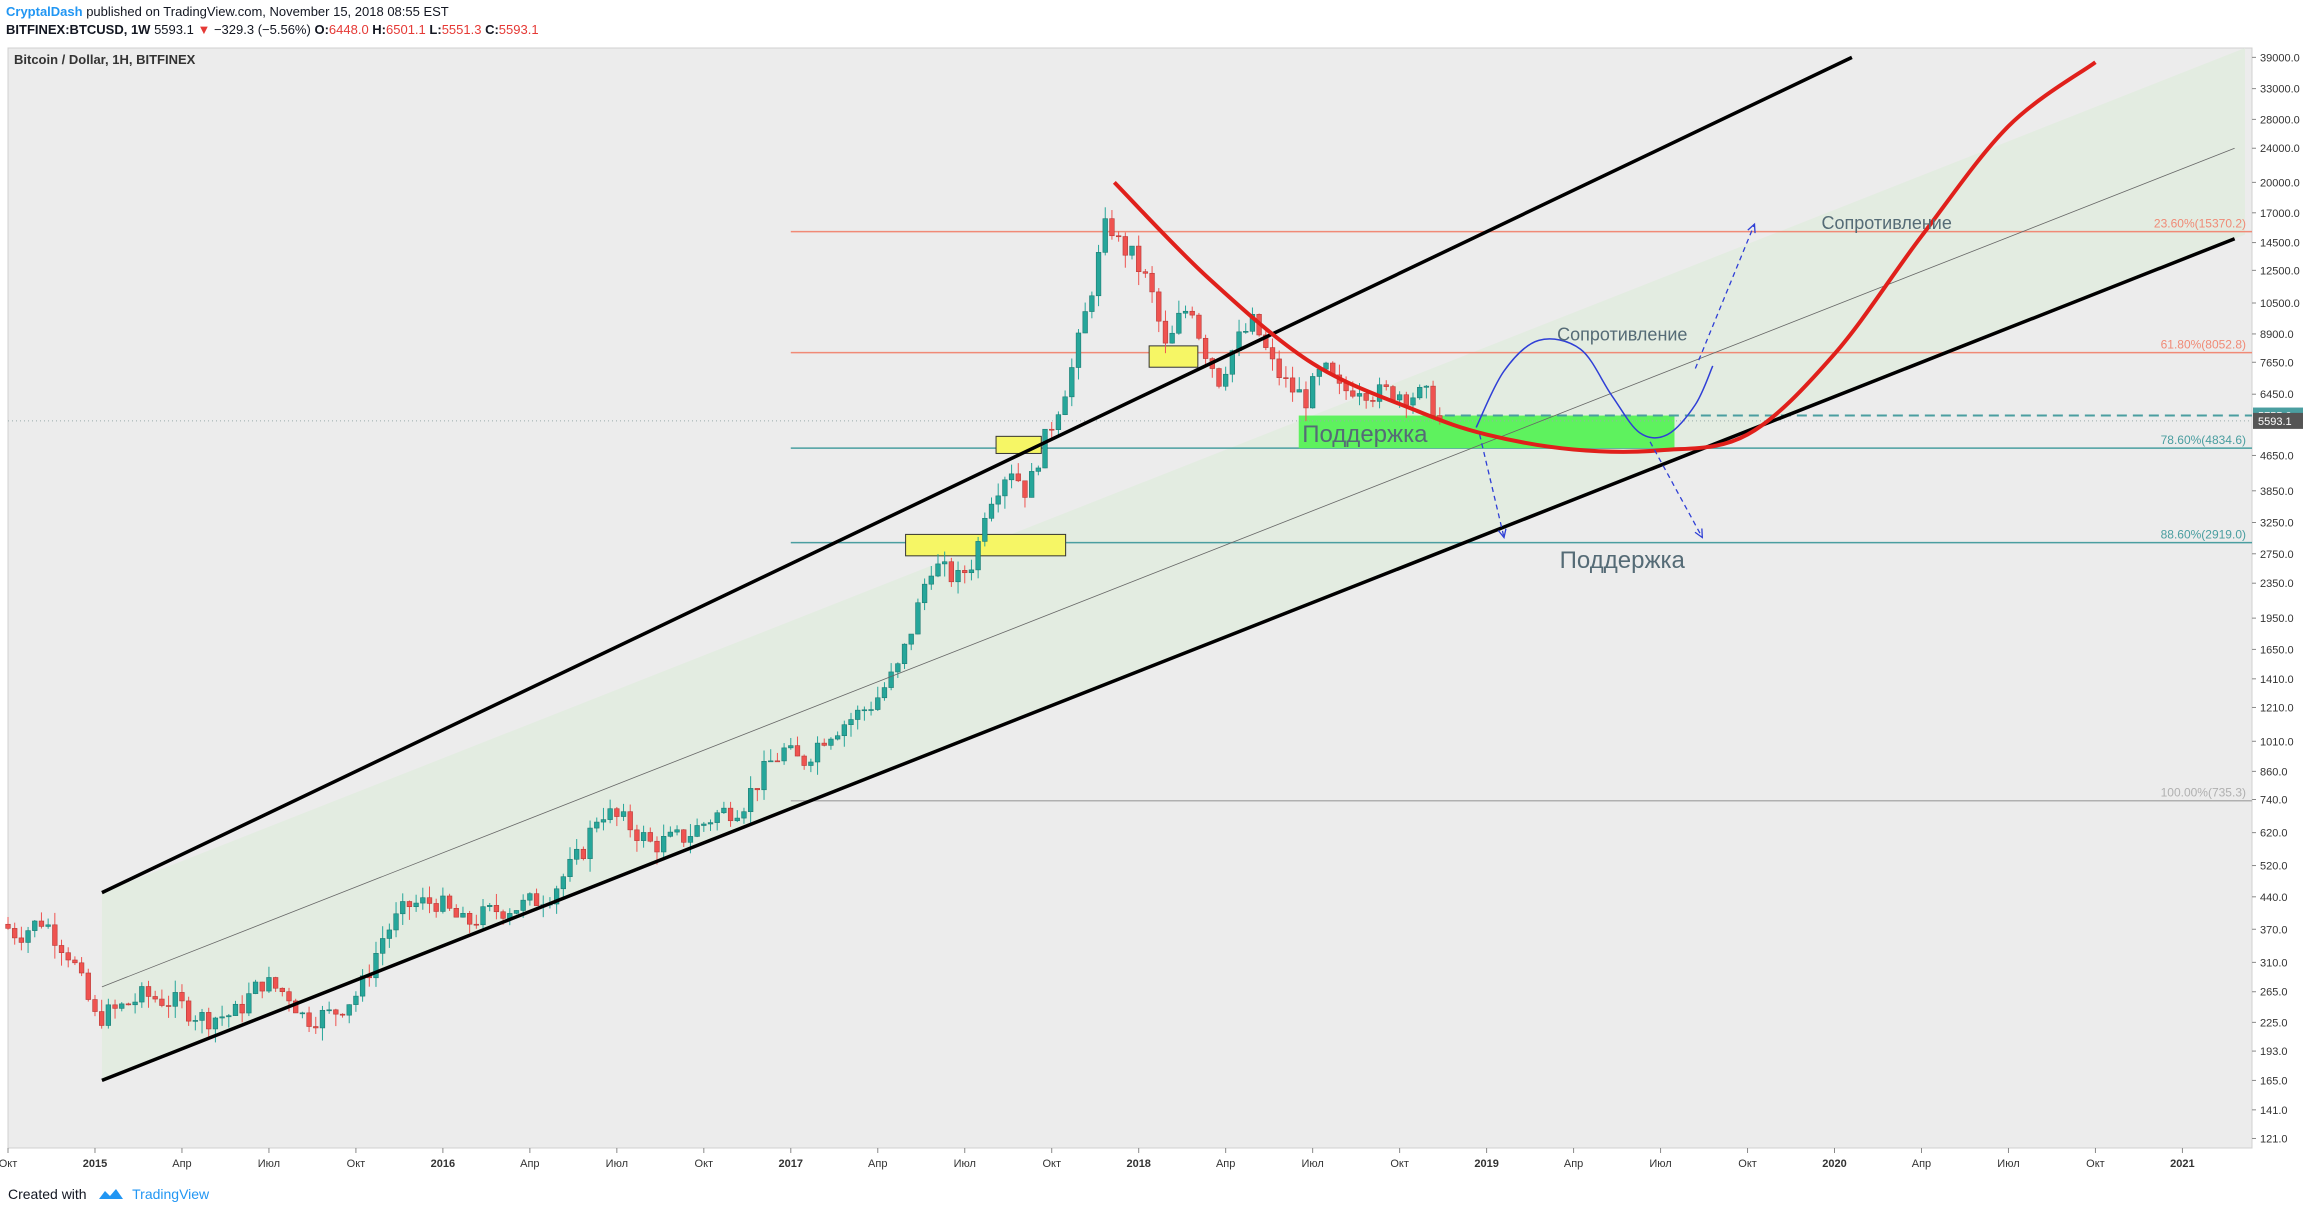 Image resolution: width=2308 pixels, height=1212 pixels. What do you see at coordinates (1699, 533) in the screenshot?
I see `arrow-head-icon` at bounding box center [1699, 533].